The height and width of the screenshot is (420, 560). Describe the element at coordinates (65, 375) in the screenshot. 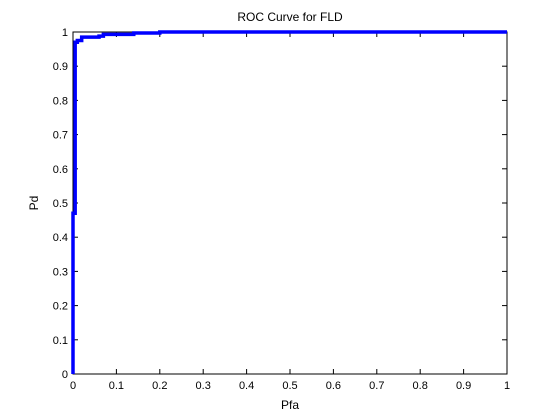

I see `y-tick-label: 0` at that location.